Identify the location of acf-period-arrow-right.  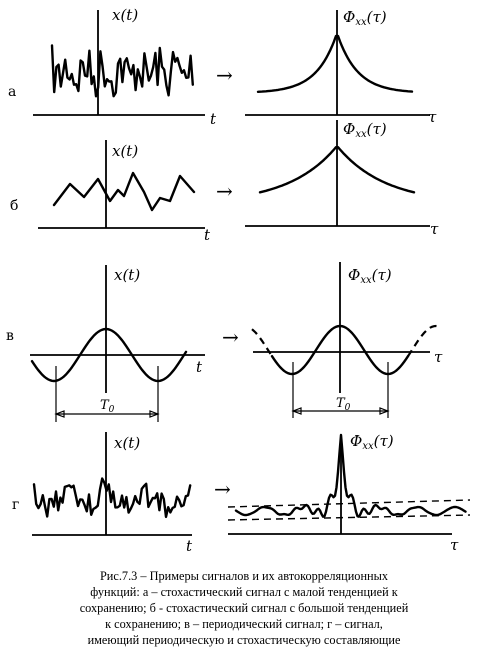
(384, 411).